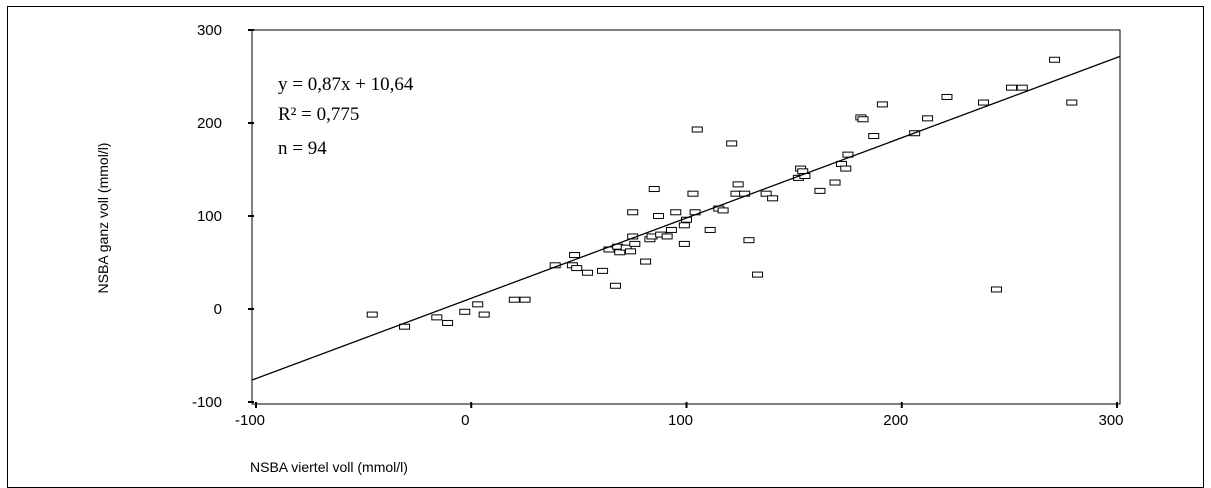  What do you see at coordinates (207, 402) in the screenshot?
I see `y-tick-label: -100` at bounding box center [207, 402].